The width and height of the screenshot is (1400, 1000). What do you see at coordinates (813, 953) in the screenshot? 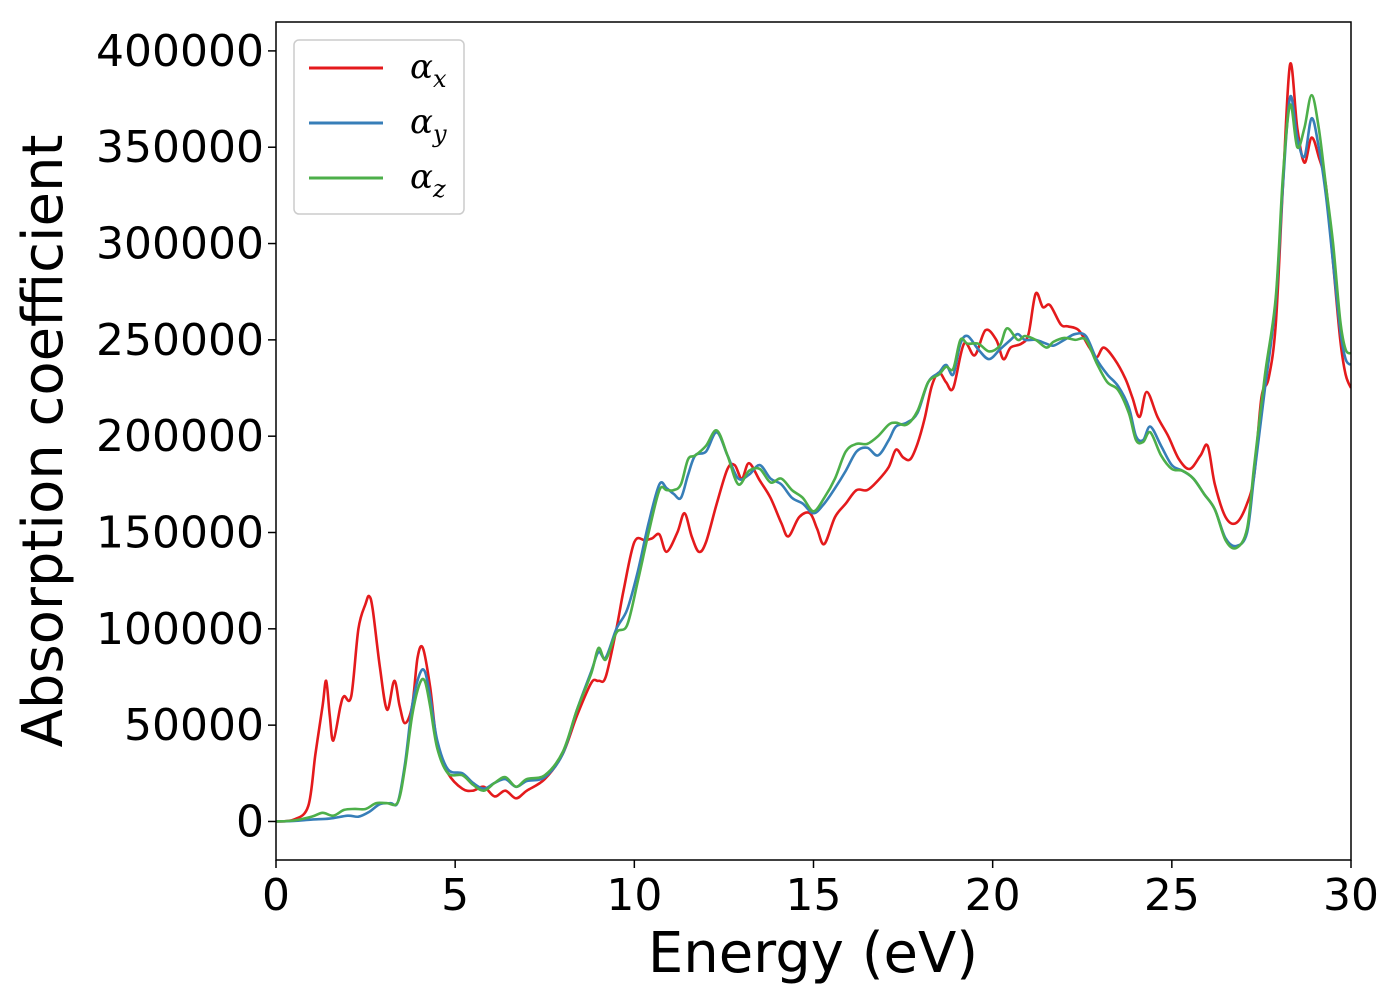
I see `x-axis-label: Energy (eV)` at bounding box center [813, 953].